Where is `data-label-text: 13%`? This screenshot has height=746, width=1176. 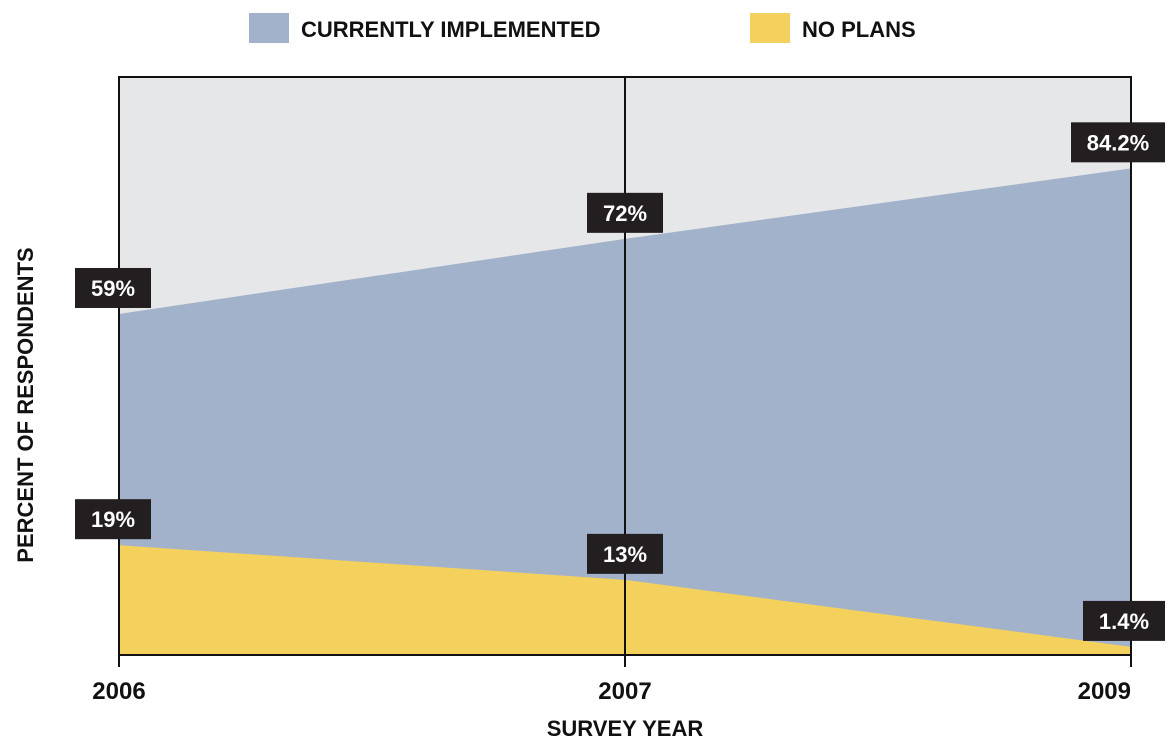 data-label-text: 13% is located at coordinates (625, 554).